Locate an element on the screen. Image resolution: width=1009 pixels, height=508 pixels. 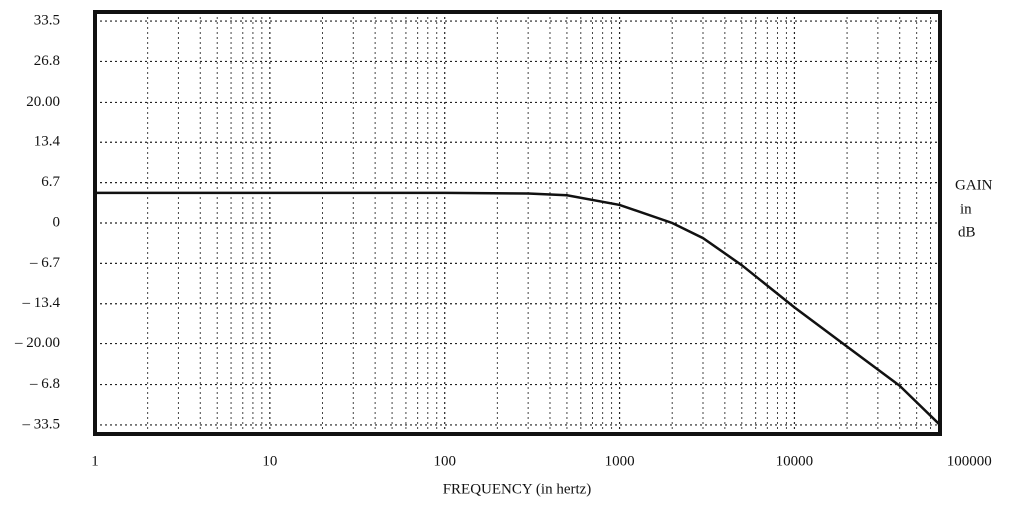
y-tick-label: – 13.4 is located at coordinates (41, 303).